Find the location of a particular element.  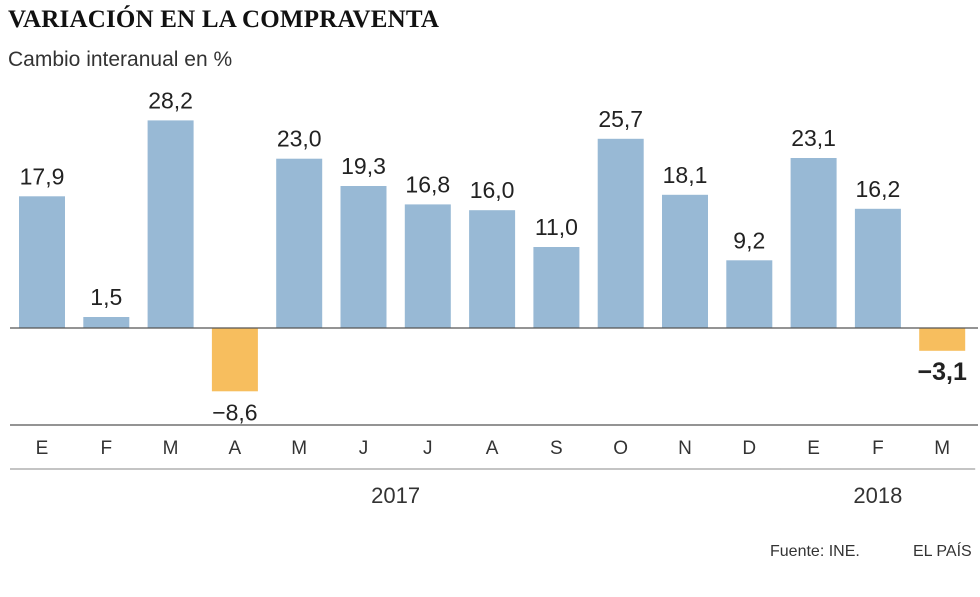

bar-value-label: 23,1 is located at coordinates (813, 138).